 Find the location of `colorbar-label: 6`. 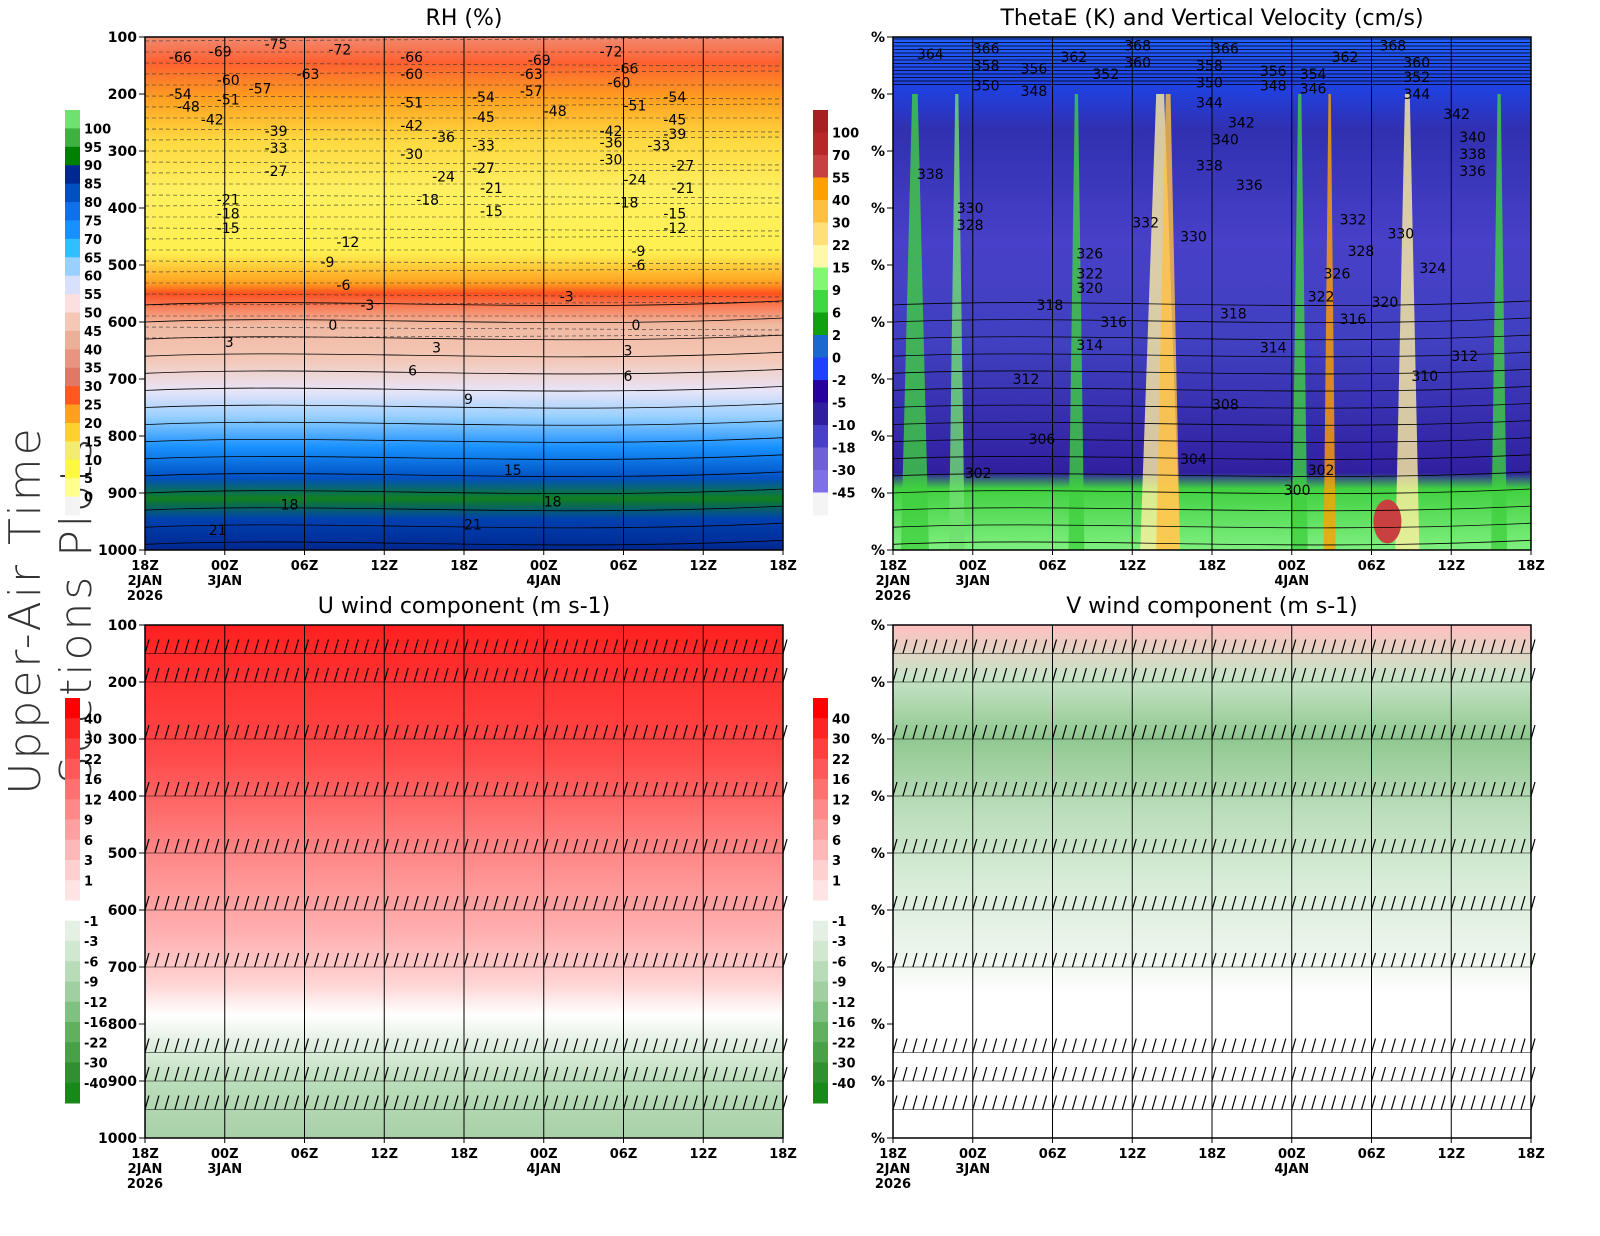

colorbar-label: 6 is located at coordinates (836, 841).